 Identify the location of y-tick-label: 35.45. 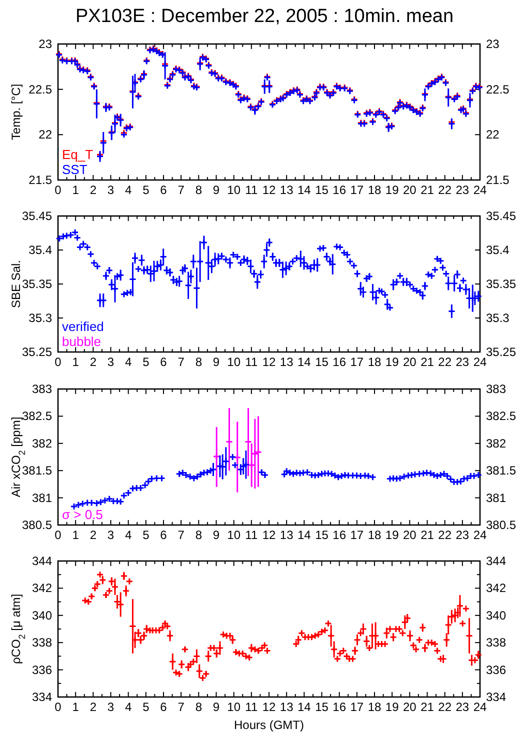
(37, 216).